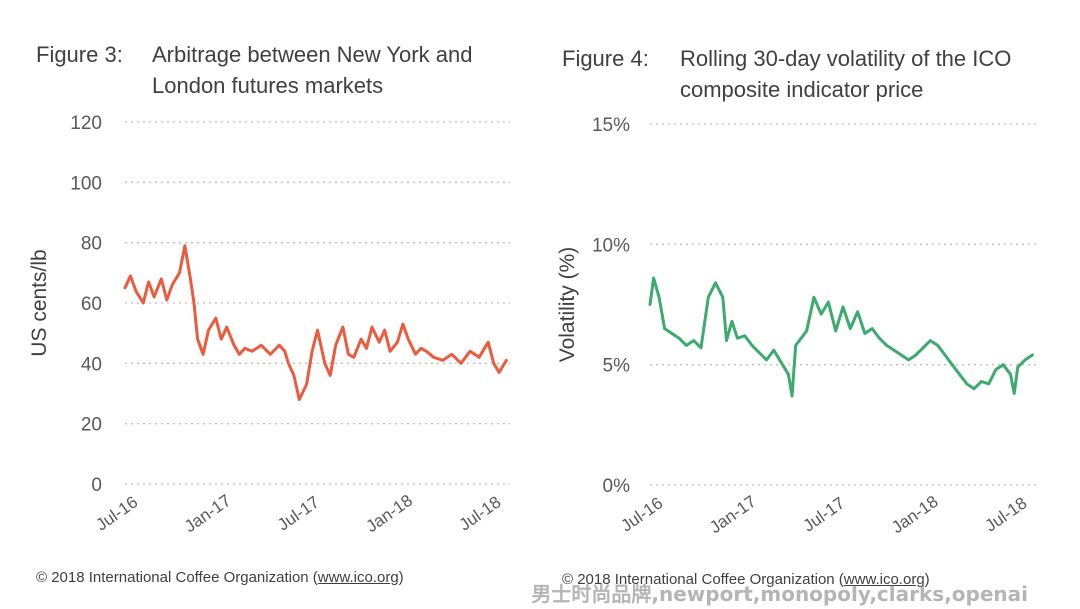  I want to click on chart1-xtick-label: Jul-16, so click(116, 513).